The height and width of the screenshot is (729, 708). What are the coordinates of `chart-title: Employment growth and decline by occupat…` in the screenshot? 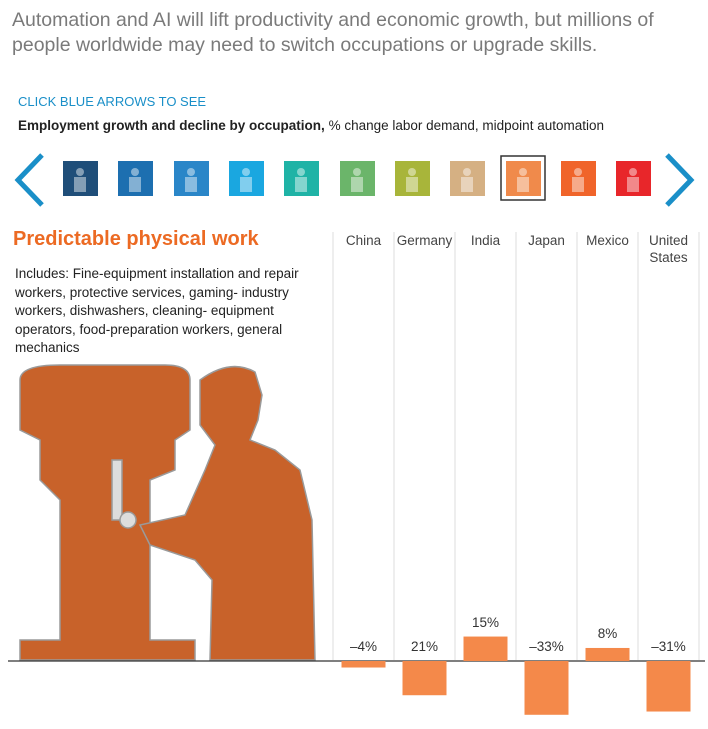 It's located at (171, 125).